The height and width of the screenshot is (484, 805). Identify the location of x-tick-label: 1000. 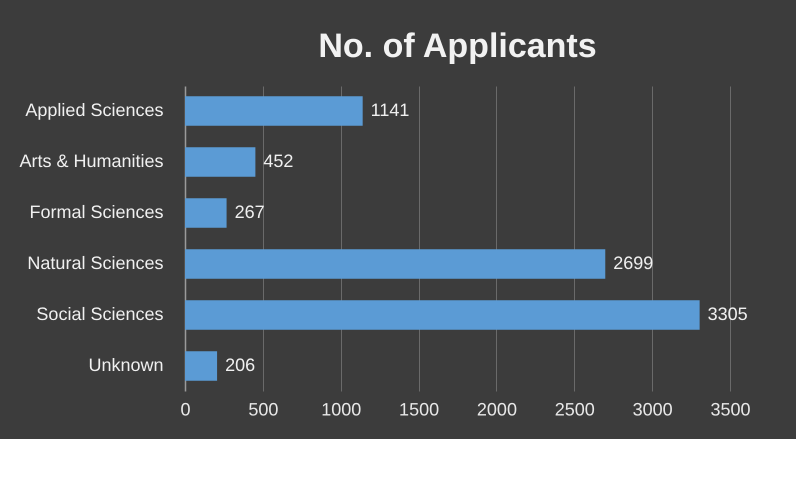
(341, 410).